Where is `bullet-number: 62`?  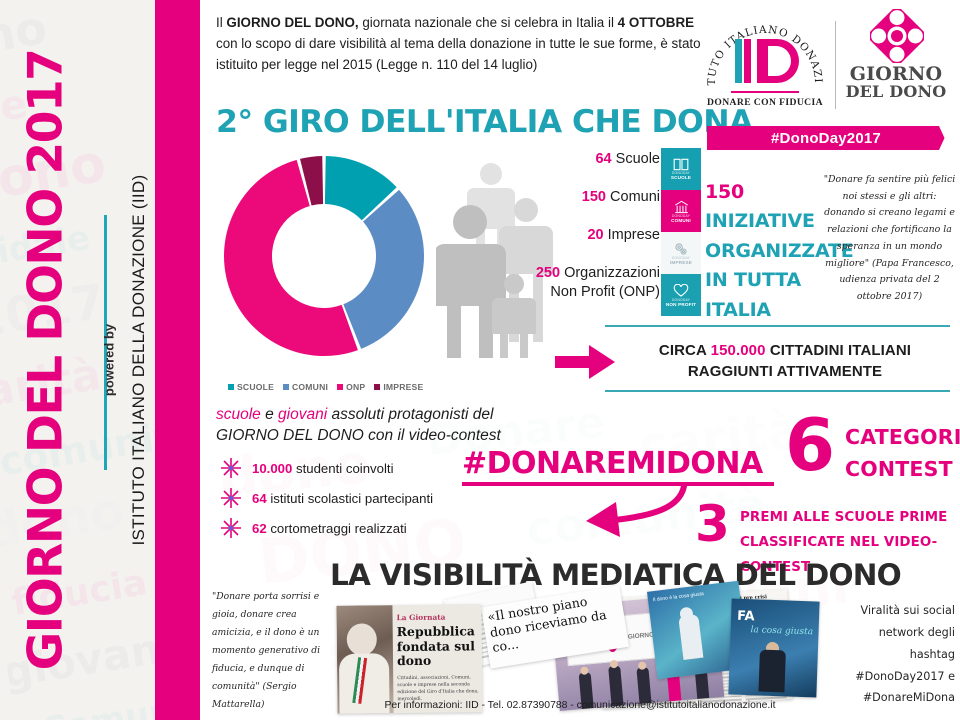 bullet-number: 62 is located at coordinates (259, 528).